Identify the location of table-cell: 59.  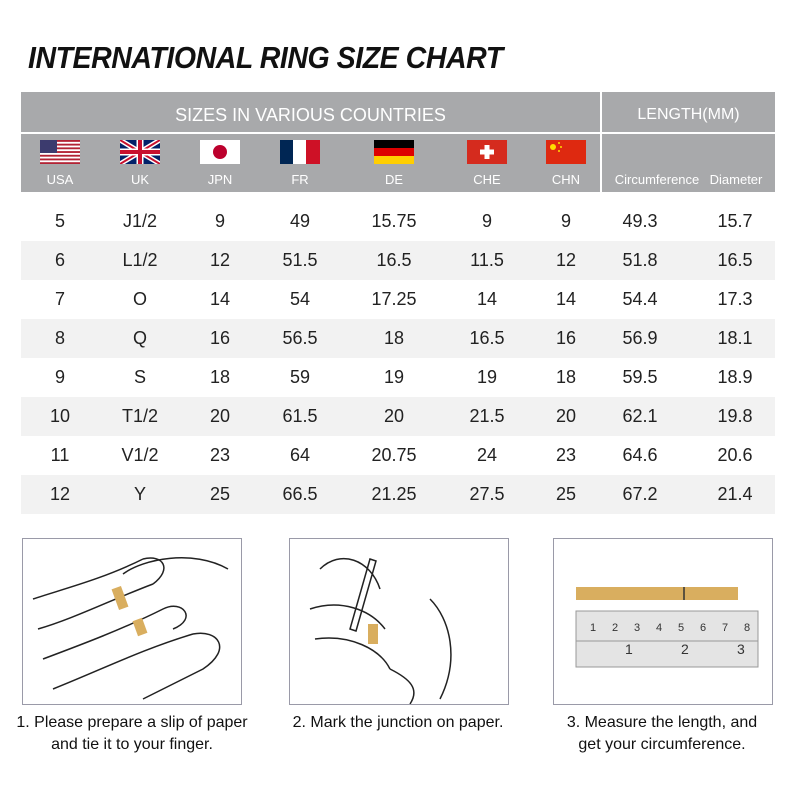
(300, 377).